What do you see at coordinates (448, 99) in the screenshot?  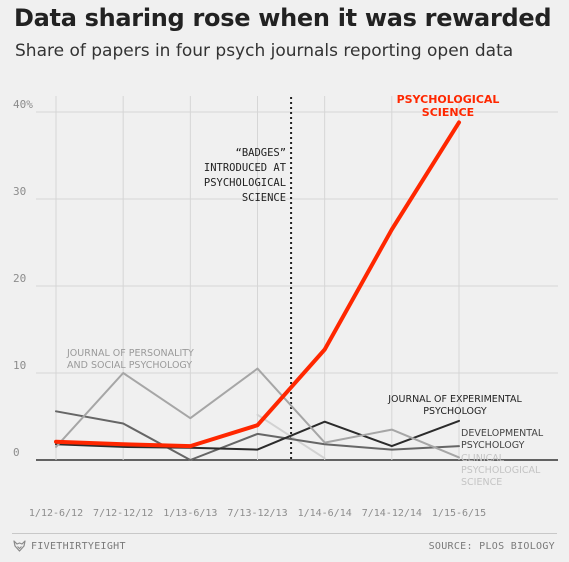 I see `series-label-psychological-science: PSYCHOLOGICAL` at bounding box center [448, 99].